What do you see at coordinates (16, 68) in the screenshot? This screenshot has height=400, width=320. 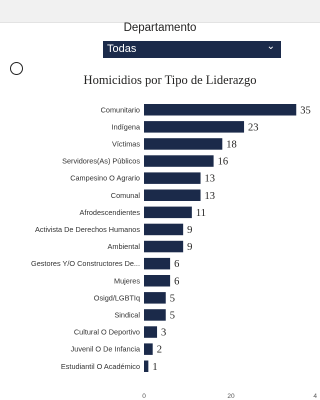 I see `radio-button` at bounding box center [16, 68].